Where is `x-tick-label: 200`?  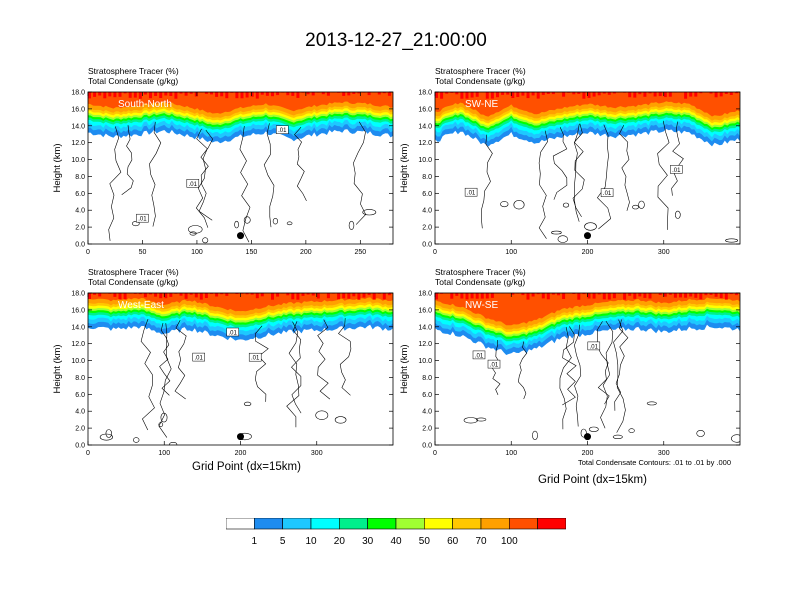
x-tick-label: 200 is located at coordinates (588, 252).